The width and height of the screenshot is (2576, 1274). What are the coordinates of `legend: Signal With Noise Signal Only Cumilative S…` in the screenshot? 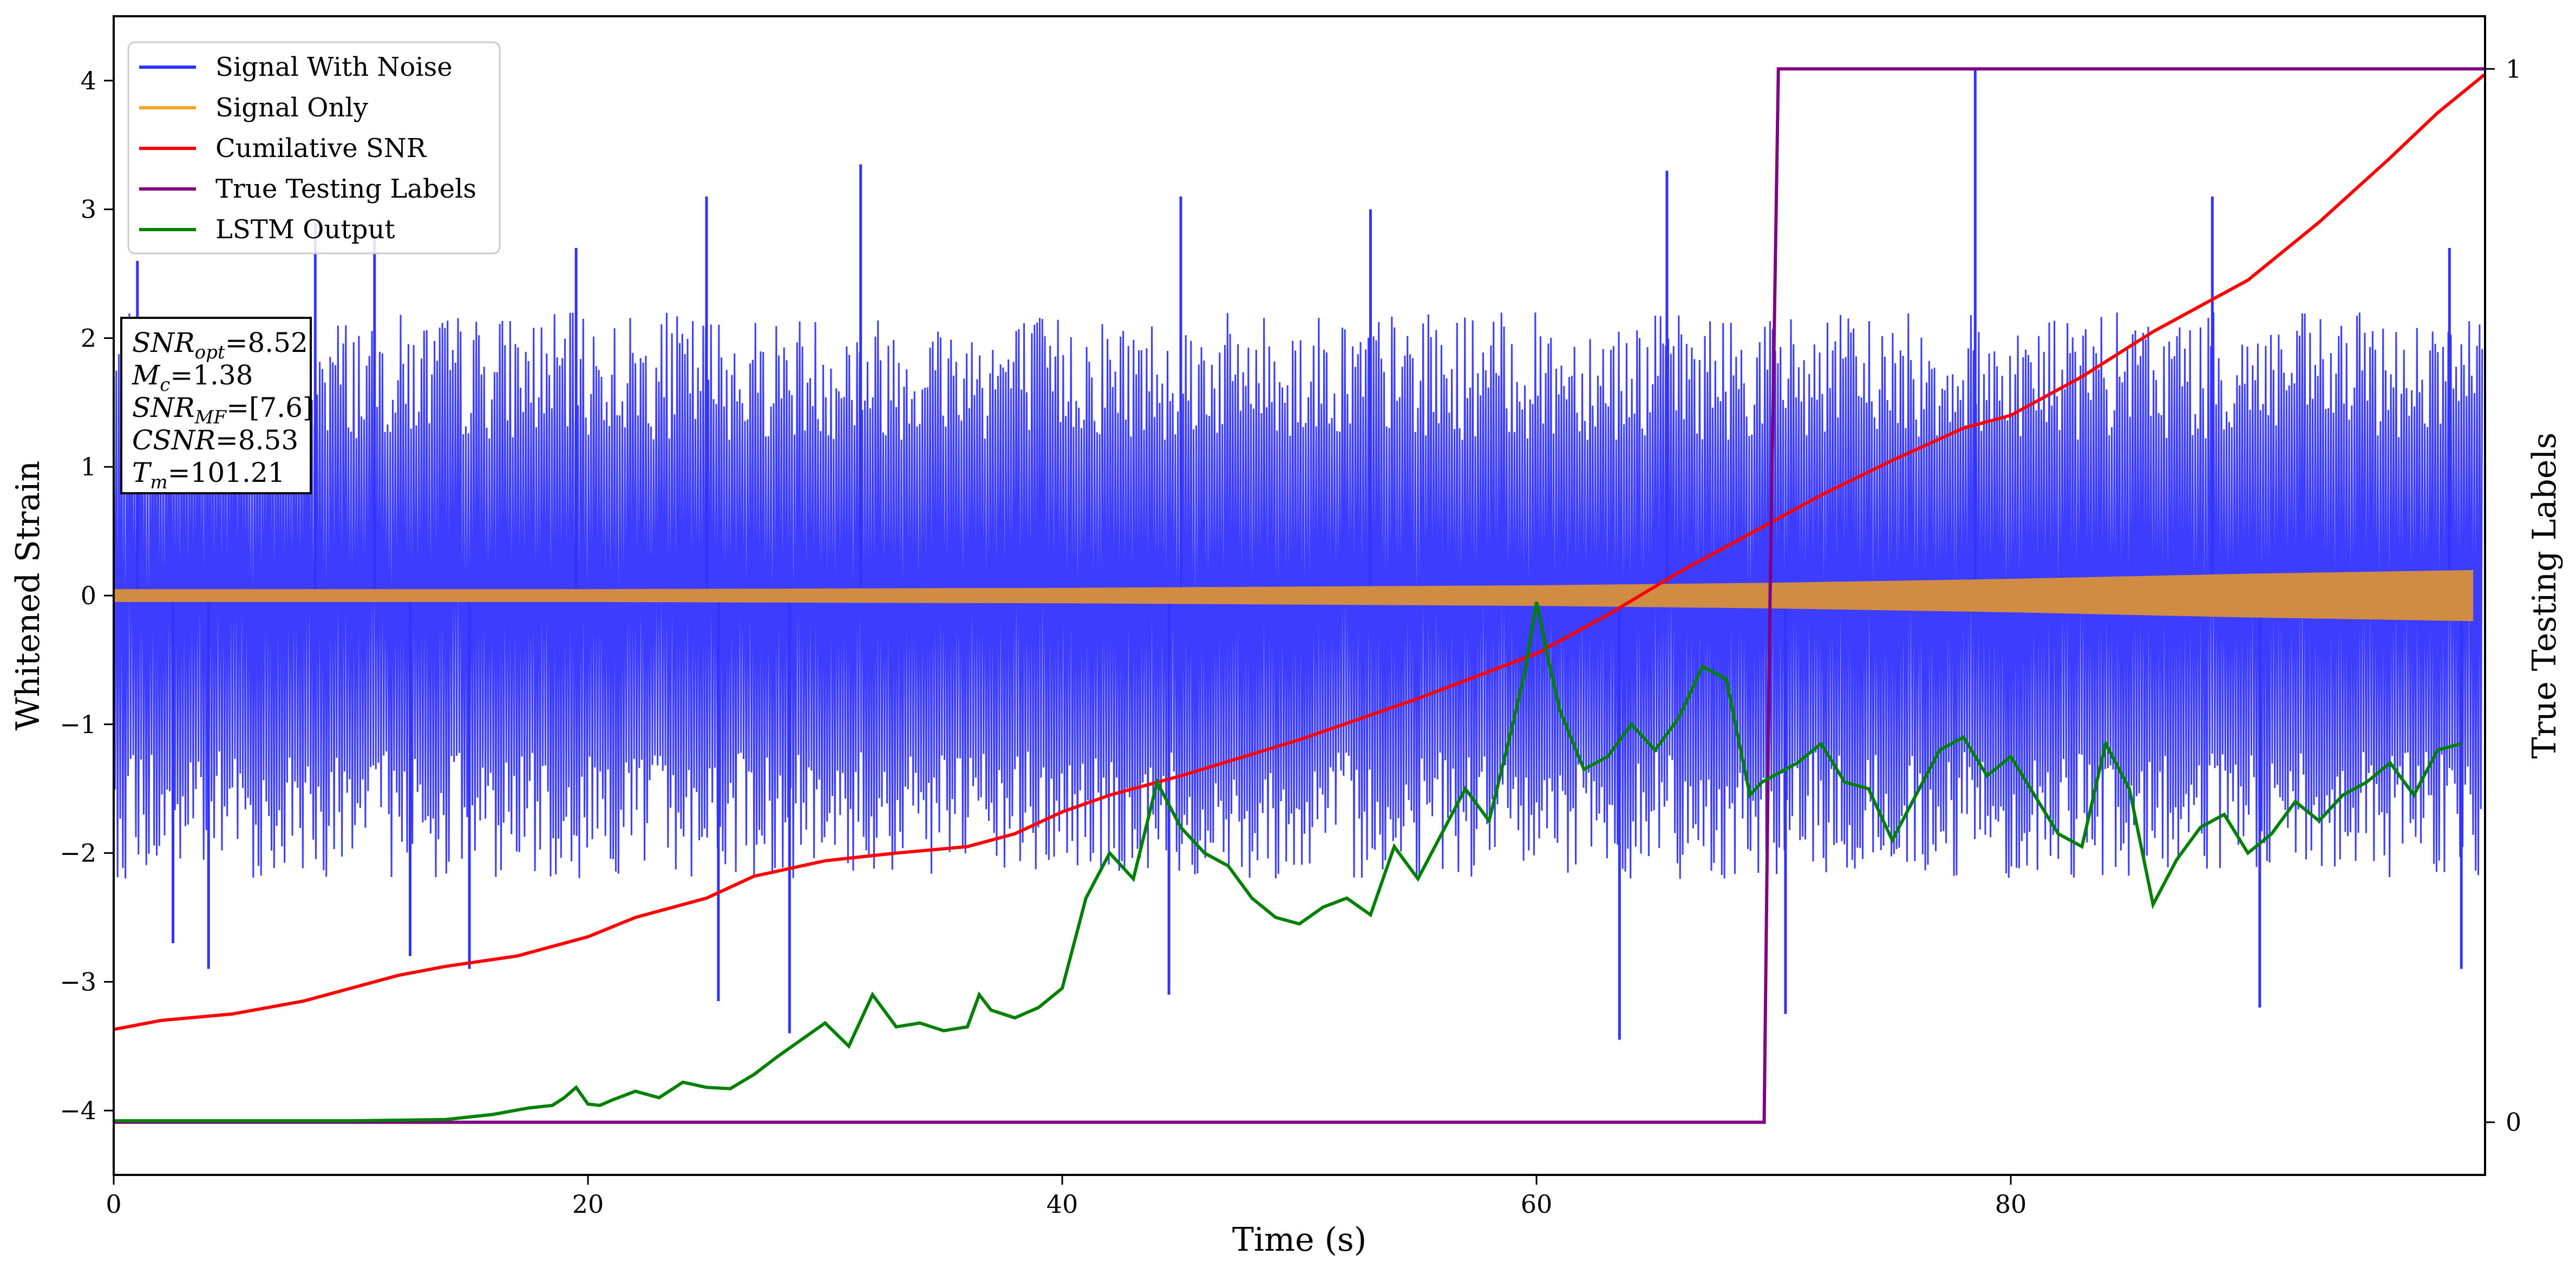 It's located at (314, 147).